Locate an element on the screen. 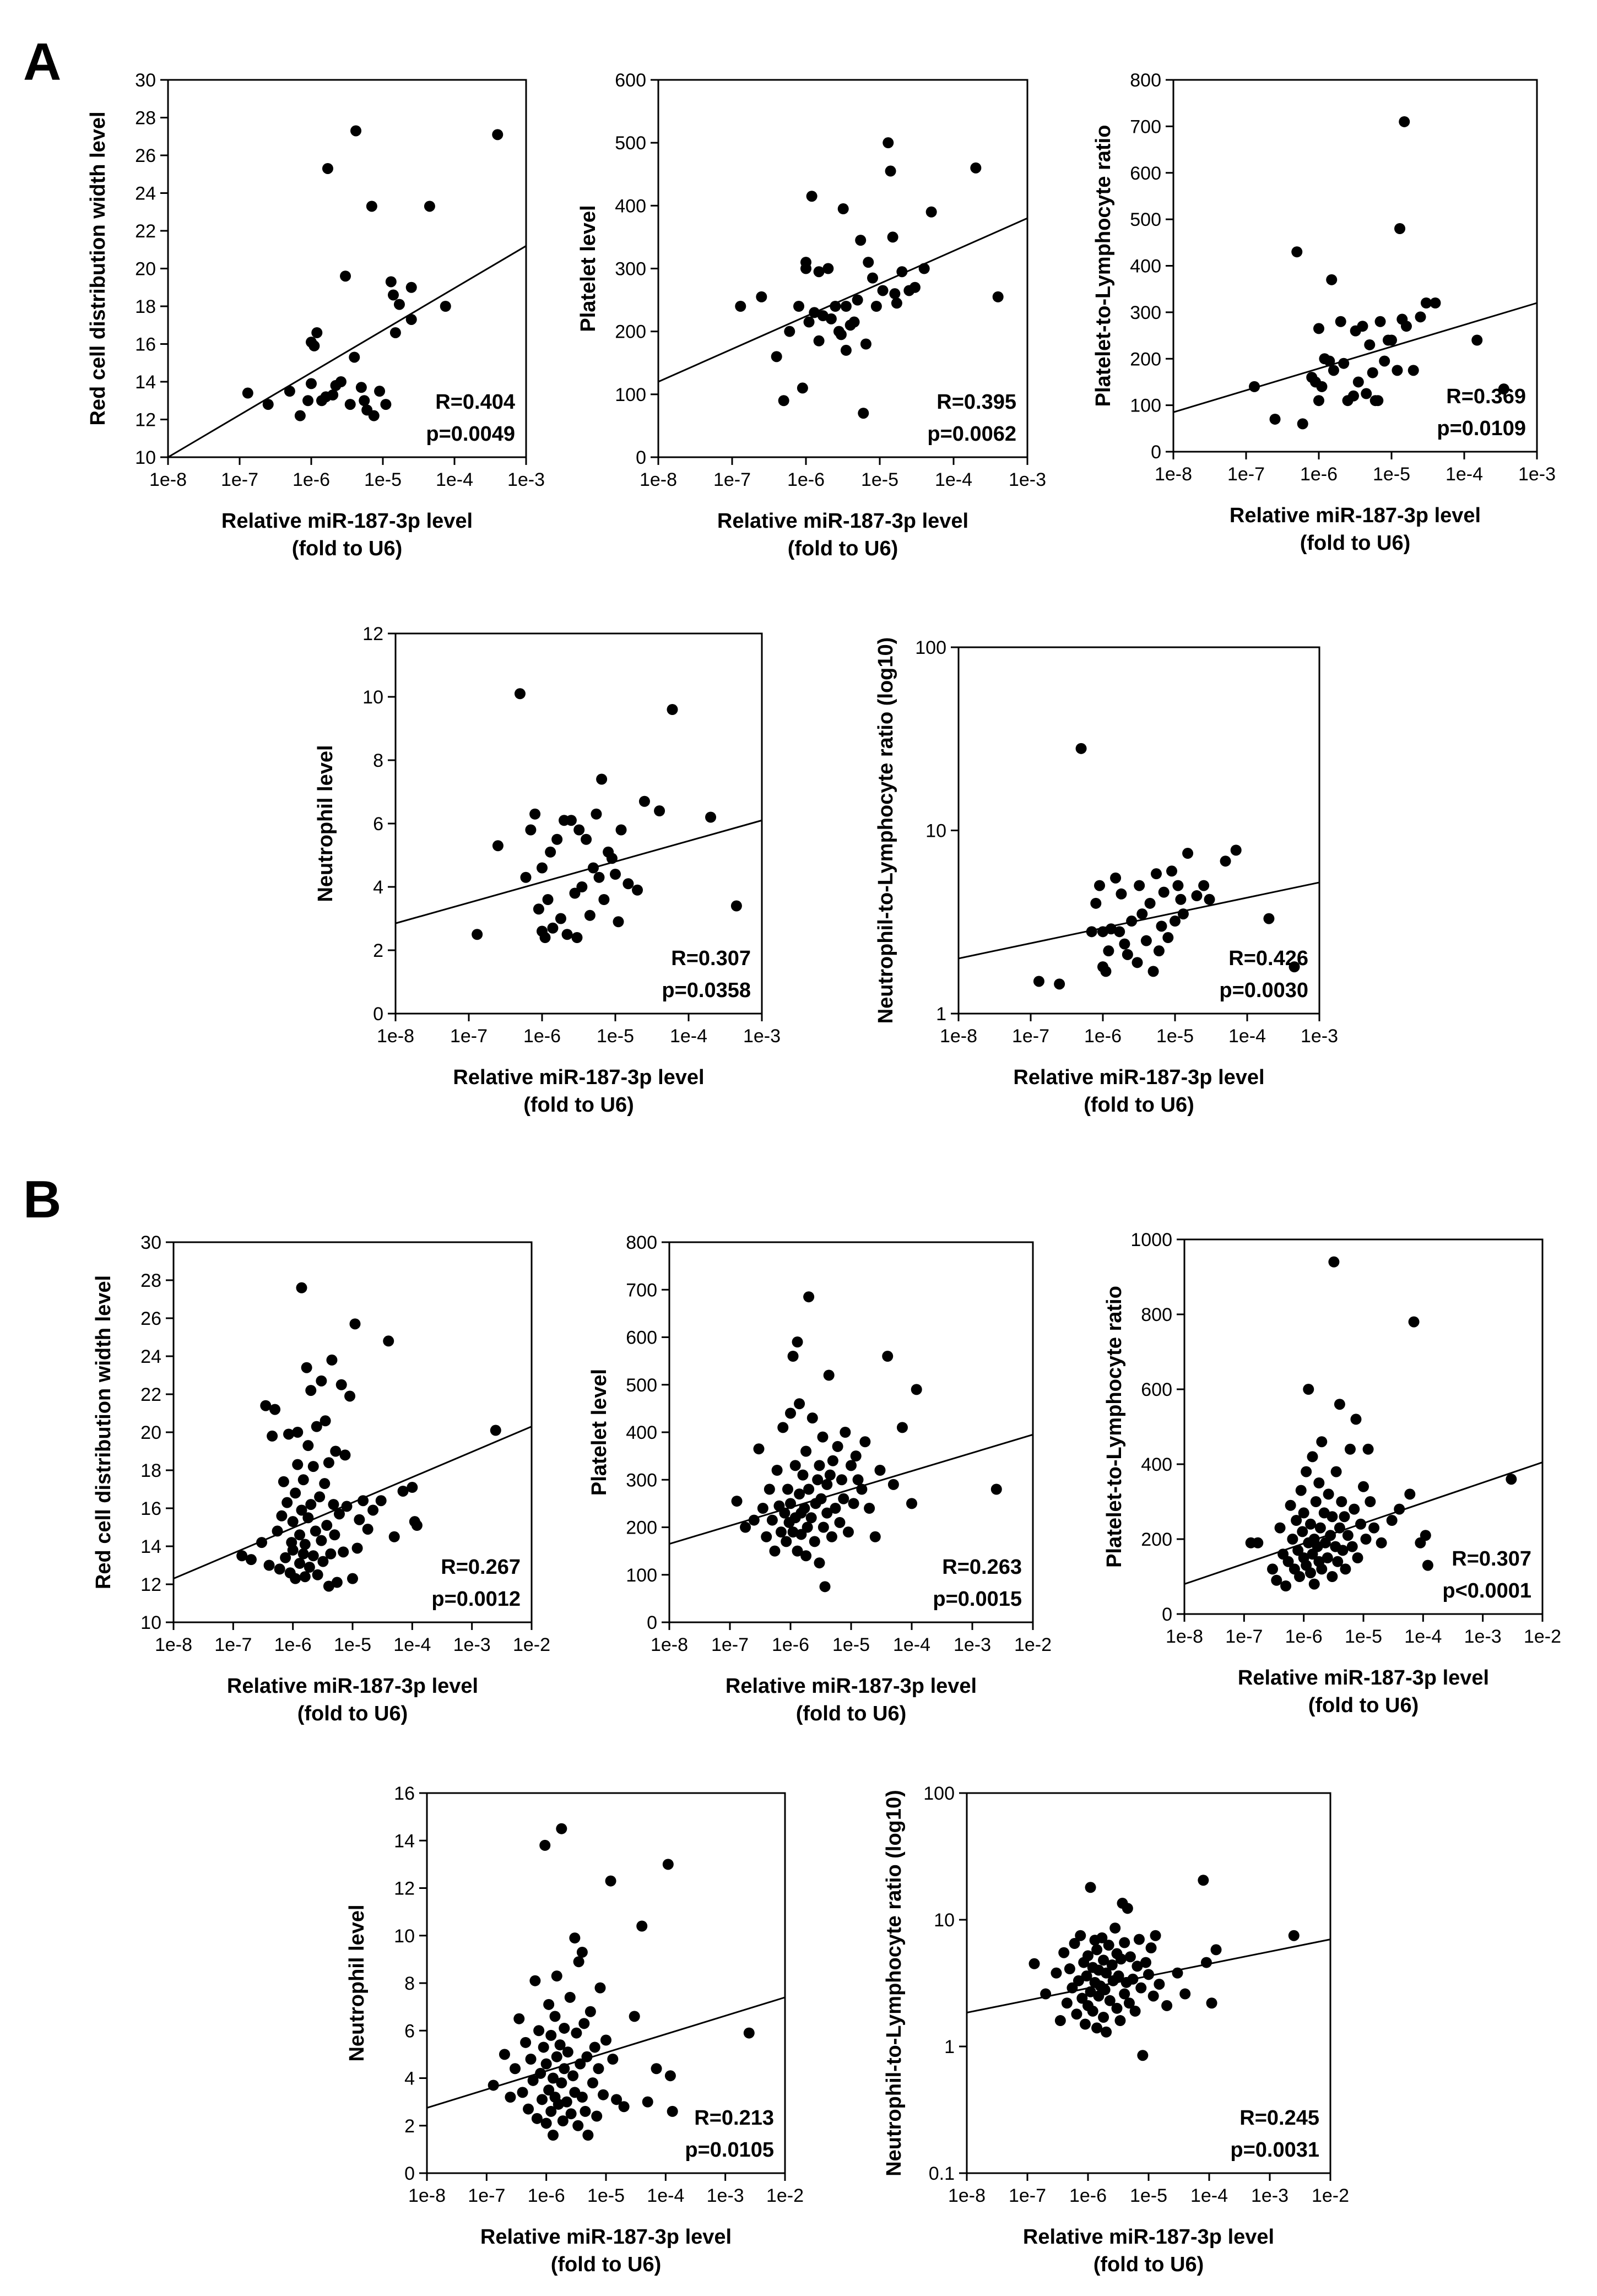  y-axis-title: Platelet-to-Lymphocyte ratio is located at coordinates (1103, 266).